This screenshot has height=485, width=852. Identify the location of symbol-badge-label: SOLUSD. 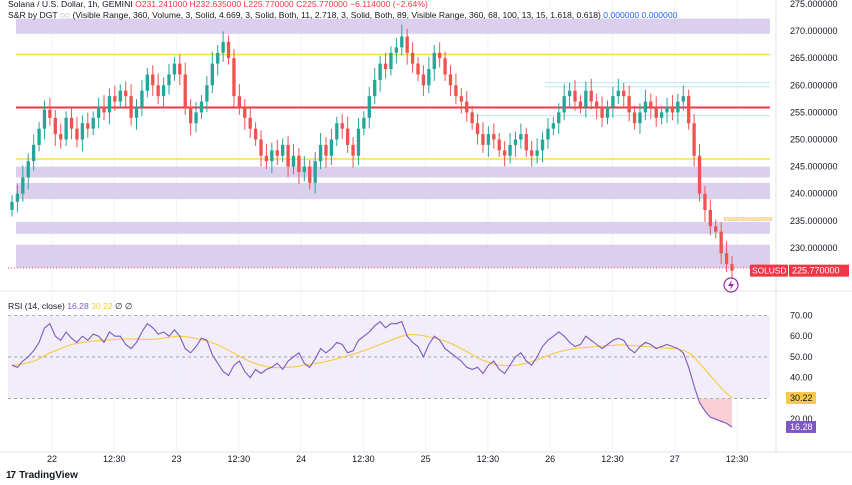
(769, 271).